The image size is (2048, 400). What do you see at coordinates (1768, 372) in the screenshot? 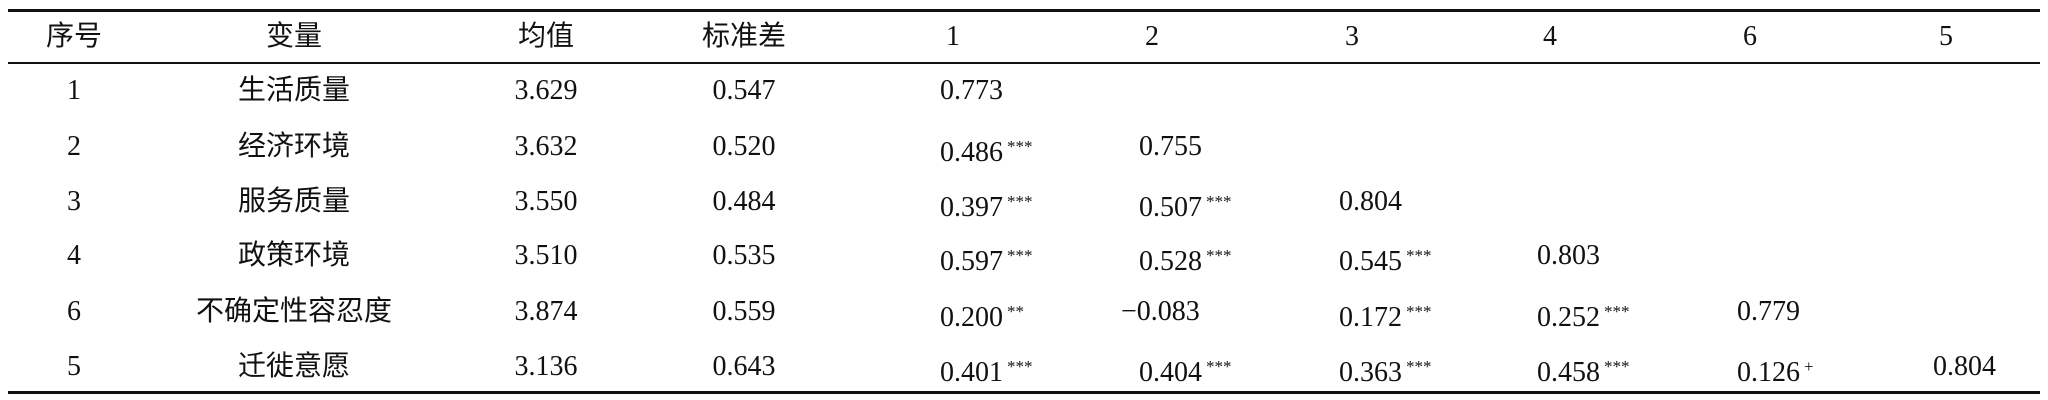
I see `cell-value: 0.126` at bounding box center [1768, 372].